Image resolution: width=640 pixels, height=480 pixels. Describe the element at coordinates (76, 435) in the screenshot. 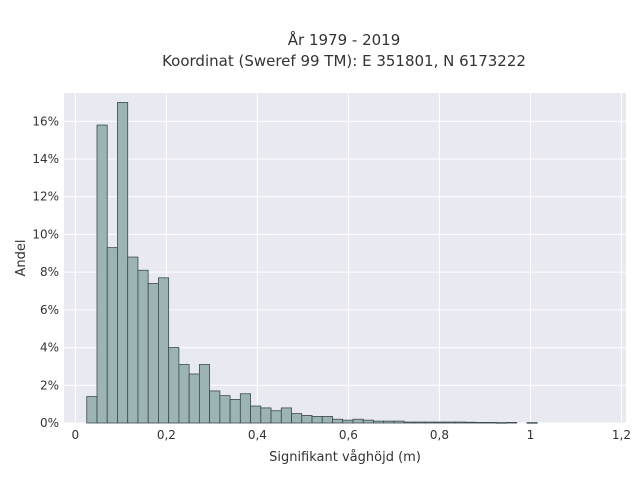

I see `x-tick-label: 0` at that location.